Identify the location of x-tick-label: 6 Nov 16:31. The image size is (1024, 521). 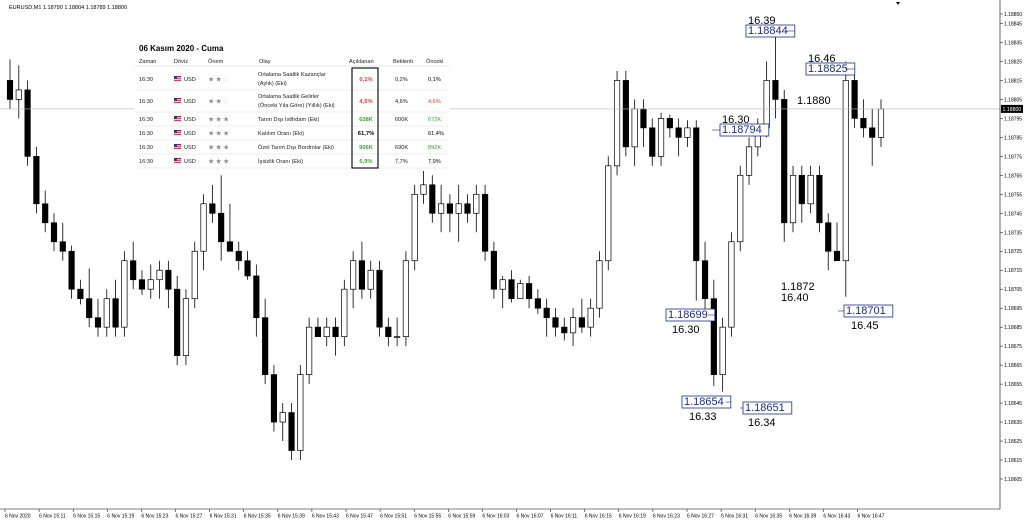
(734, 517).